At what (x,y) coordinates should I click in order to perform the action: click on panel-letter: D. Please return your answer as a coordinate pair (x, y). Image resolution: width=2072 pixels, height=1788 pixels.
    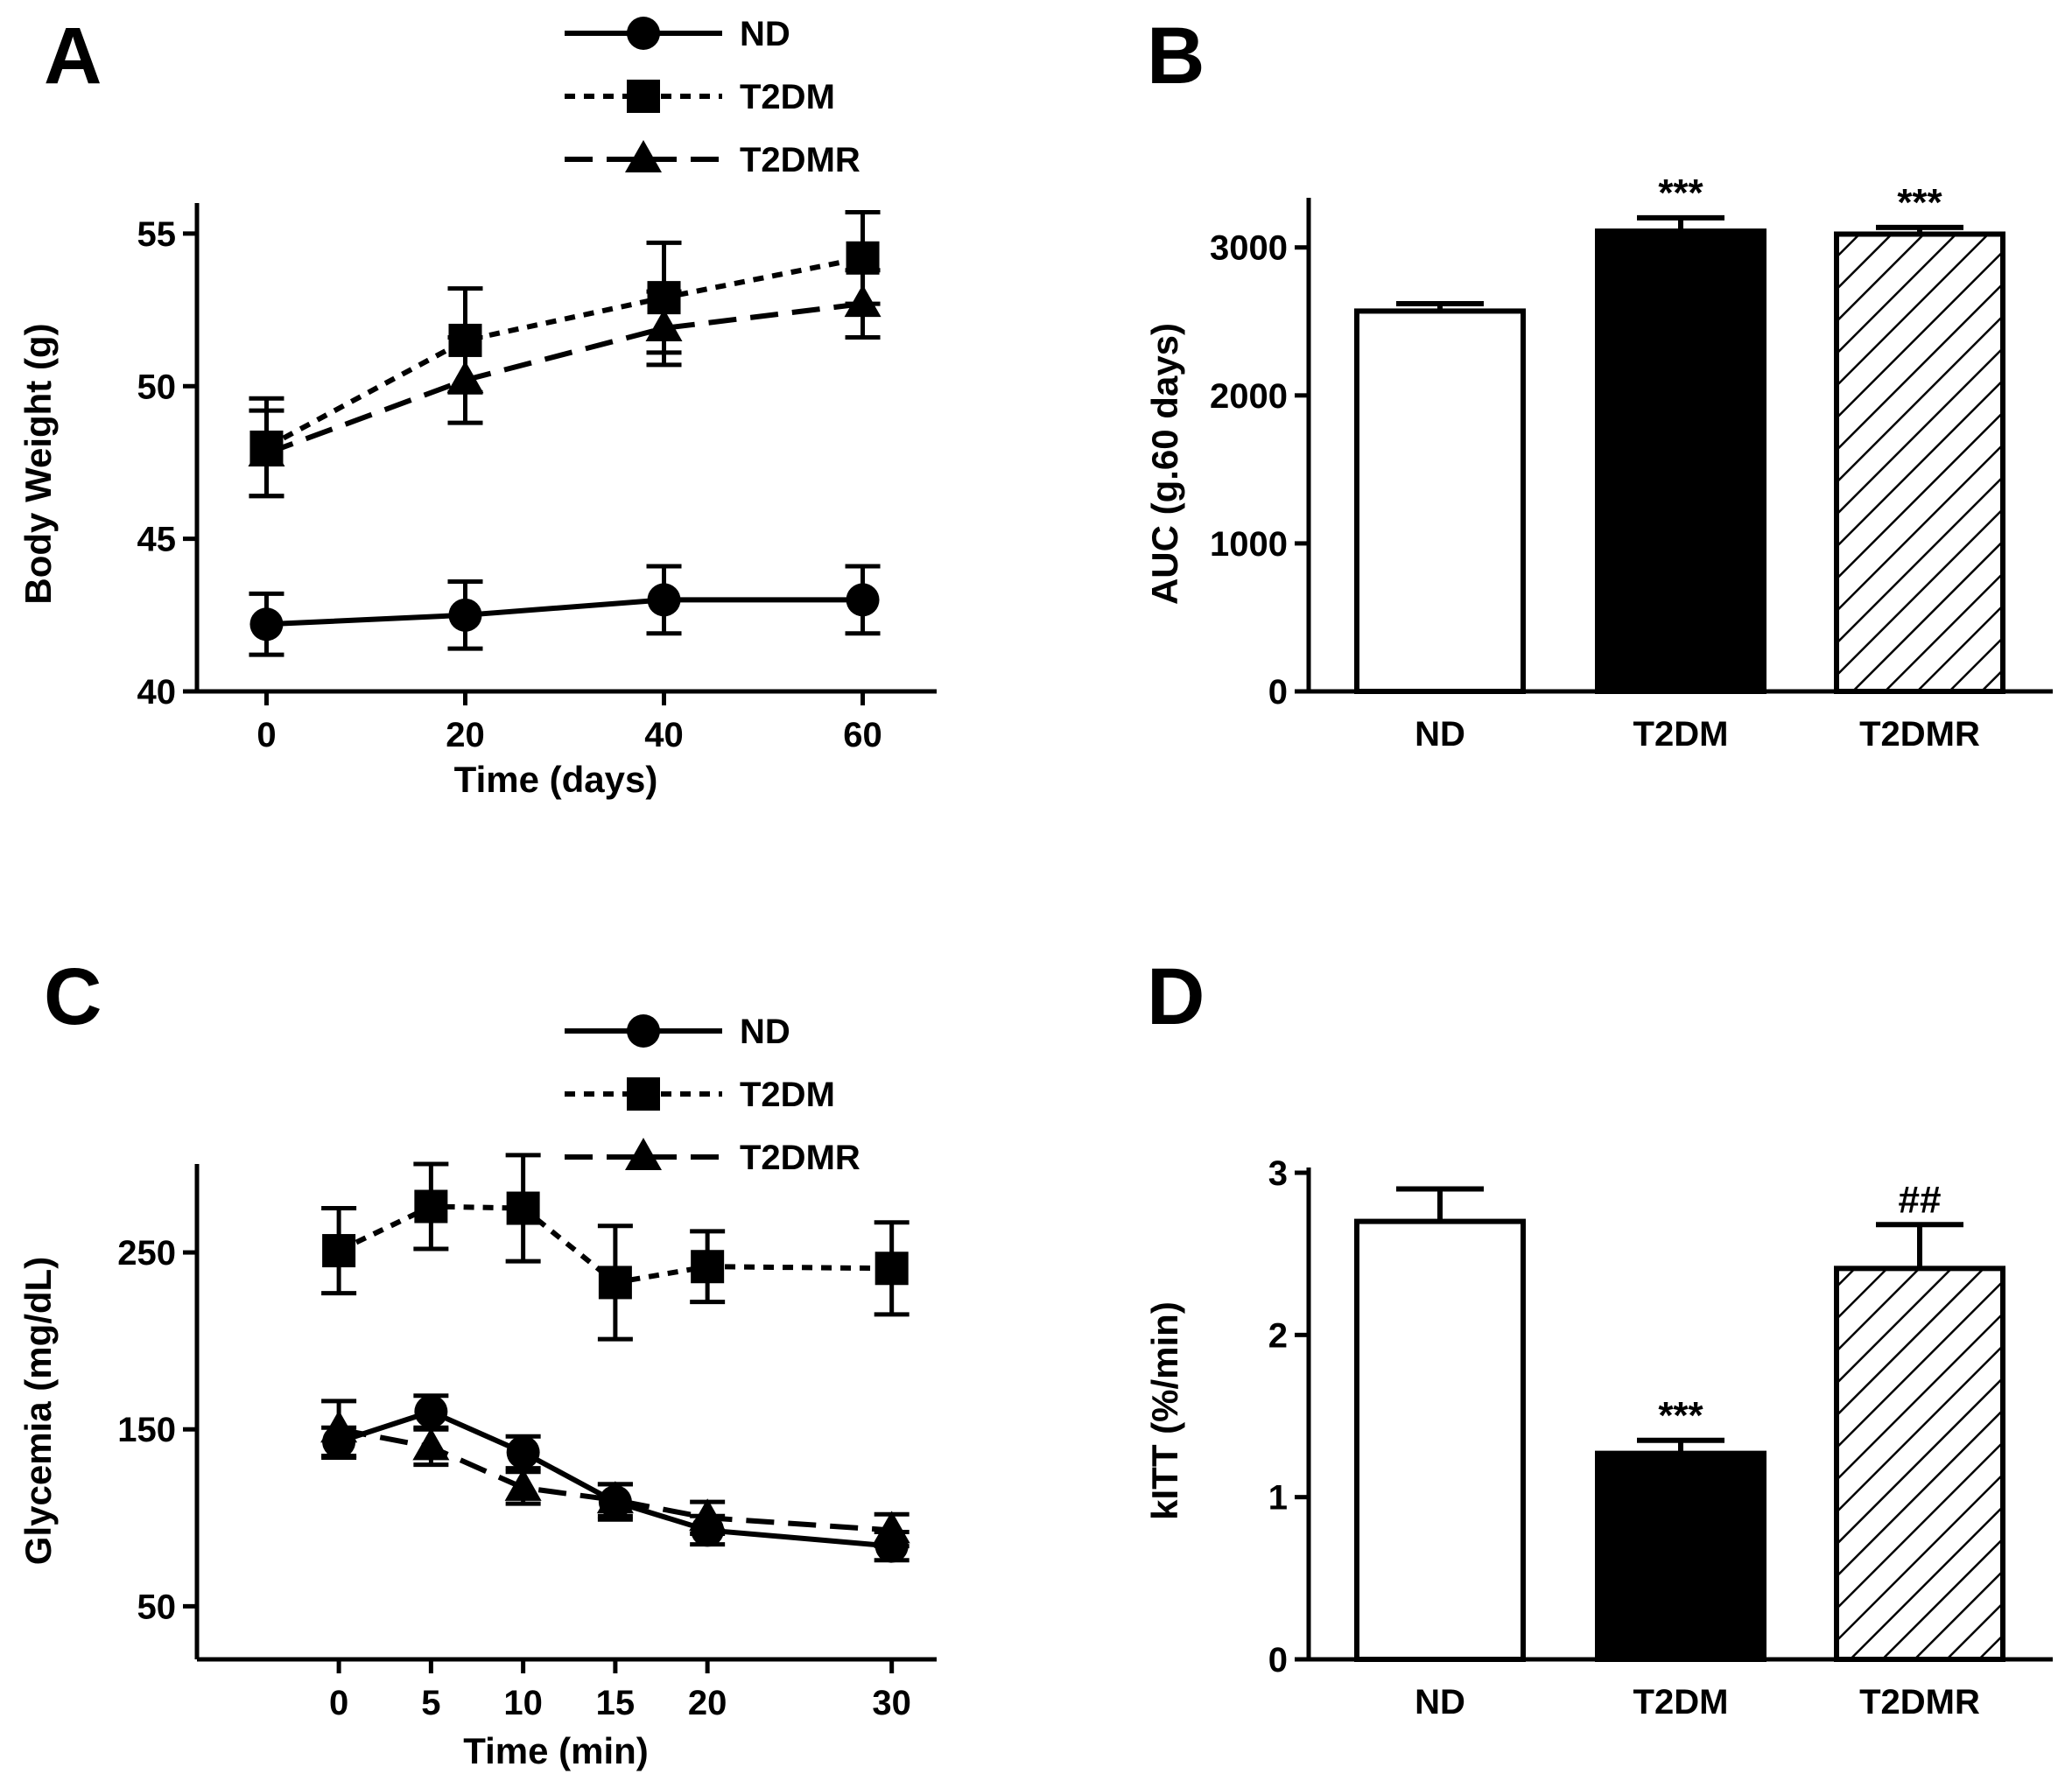
    Looking at the image, I should click on (1176, 996).